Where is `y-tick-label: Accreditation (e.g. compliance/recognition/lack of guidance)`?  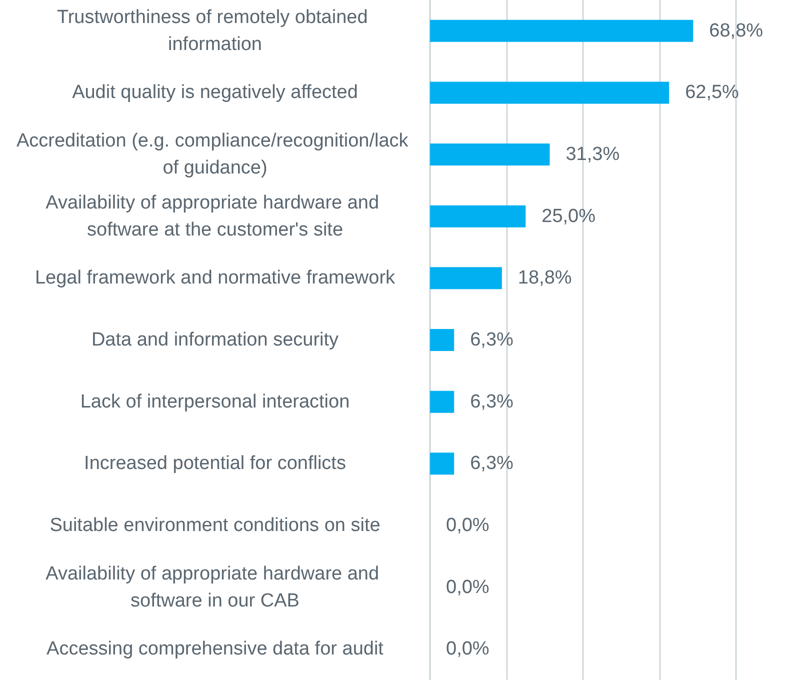 y-tick-label: Accreditation (e.g. compliance/recognition/lack of guidance) is located at coordinates (215, 154).